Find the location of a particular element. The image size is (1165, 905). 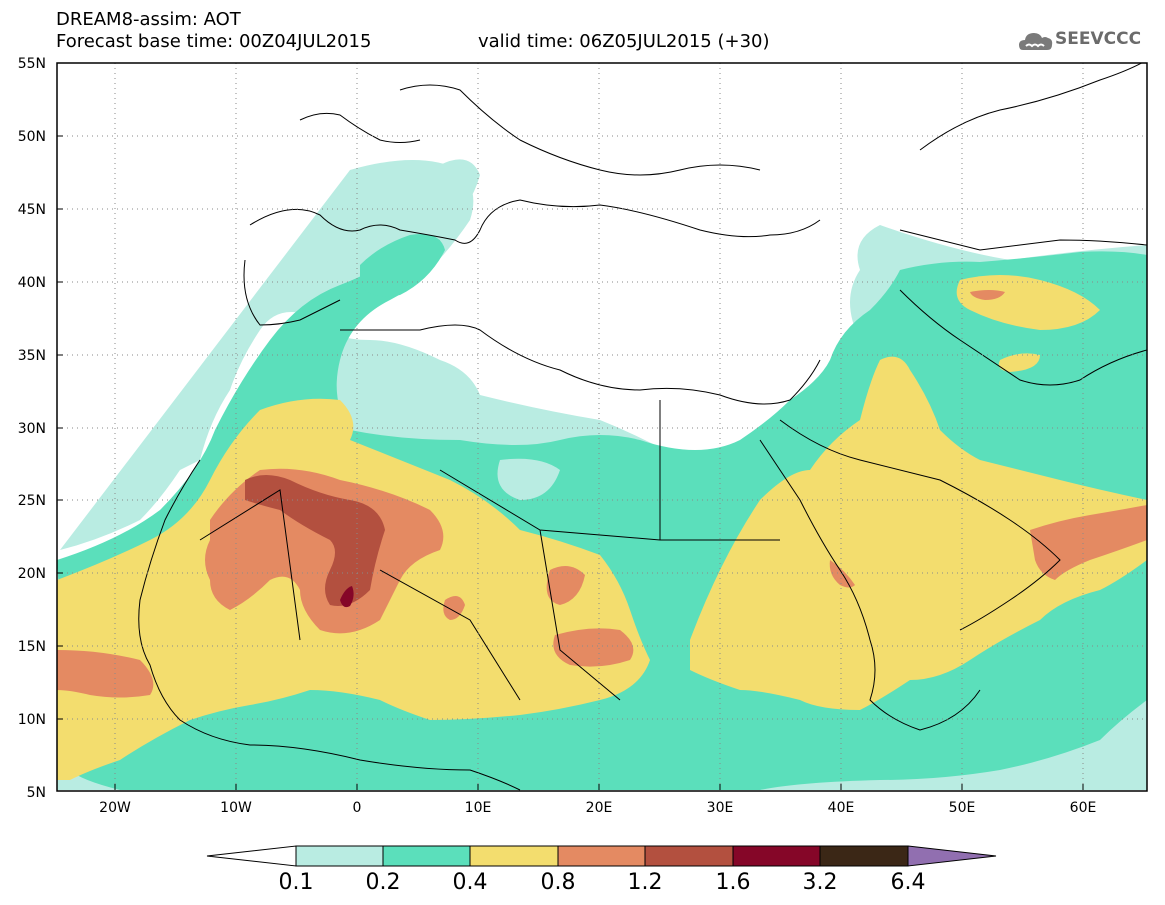

colorbar is located at coordinates (601, 856).